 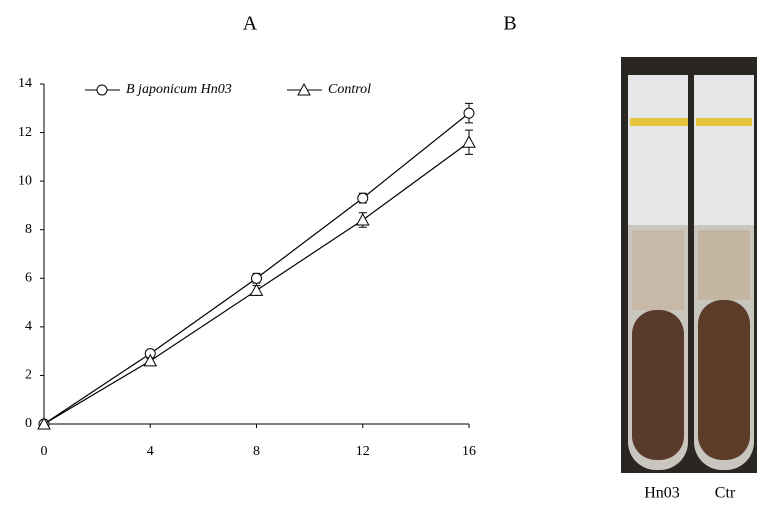 What do you see at coordinates (509, 24) in the screenshot?
I see `panel-label: B` at bounding box center [509, 24].